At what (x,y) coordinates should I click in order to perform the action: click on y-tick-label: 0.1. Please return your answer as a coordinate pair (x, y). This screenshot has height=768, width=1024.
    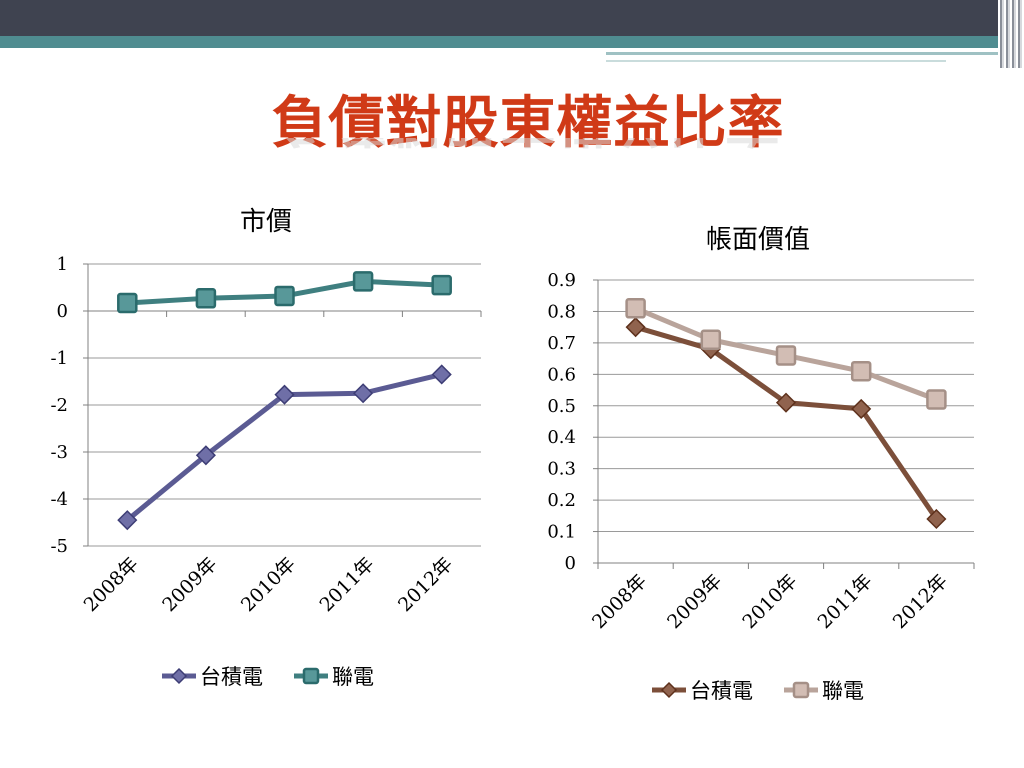
    Looking at the image, I should click on (561, 532).